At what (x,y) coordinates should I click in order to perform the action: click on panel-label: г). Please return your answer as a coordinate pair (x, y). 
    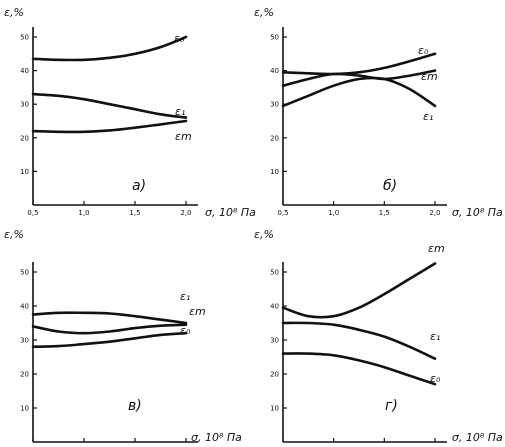
    Looking at the image, I should click on (391, 406).